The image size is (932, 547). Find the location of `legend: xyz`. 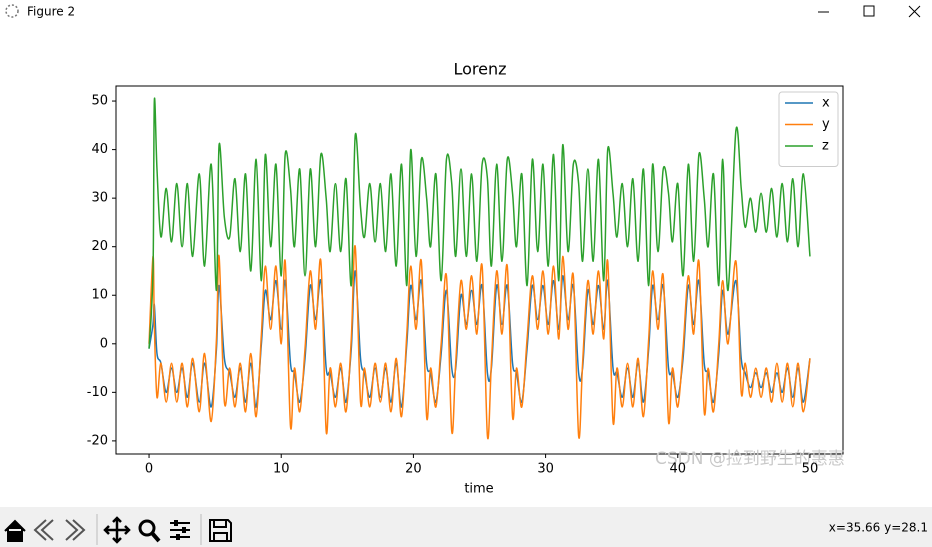

legend: xyz is located at coordinates (808, 129).